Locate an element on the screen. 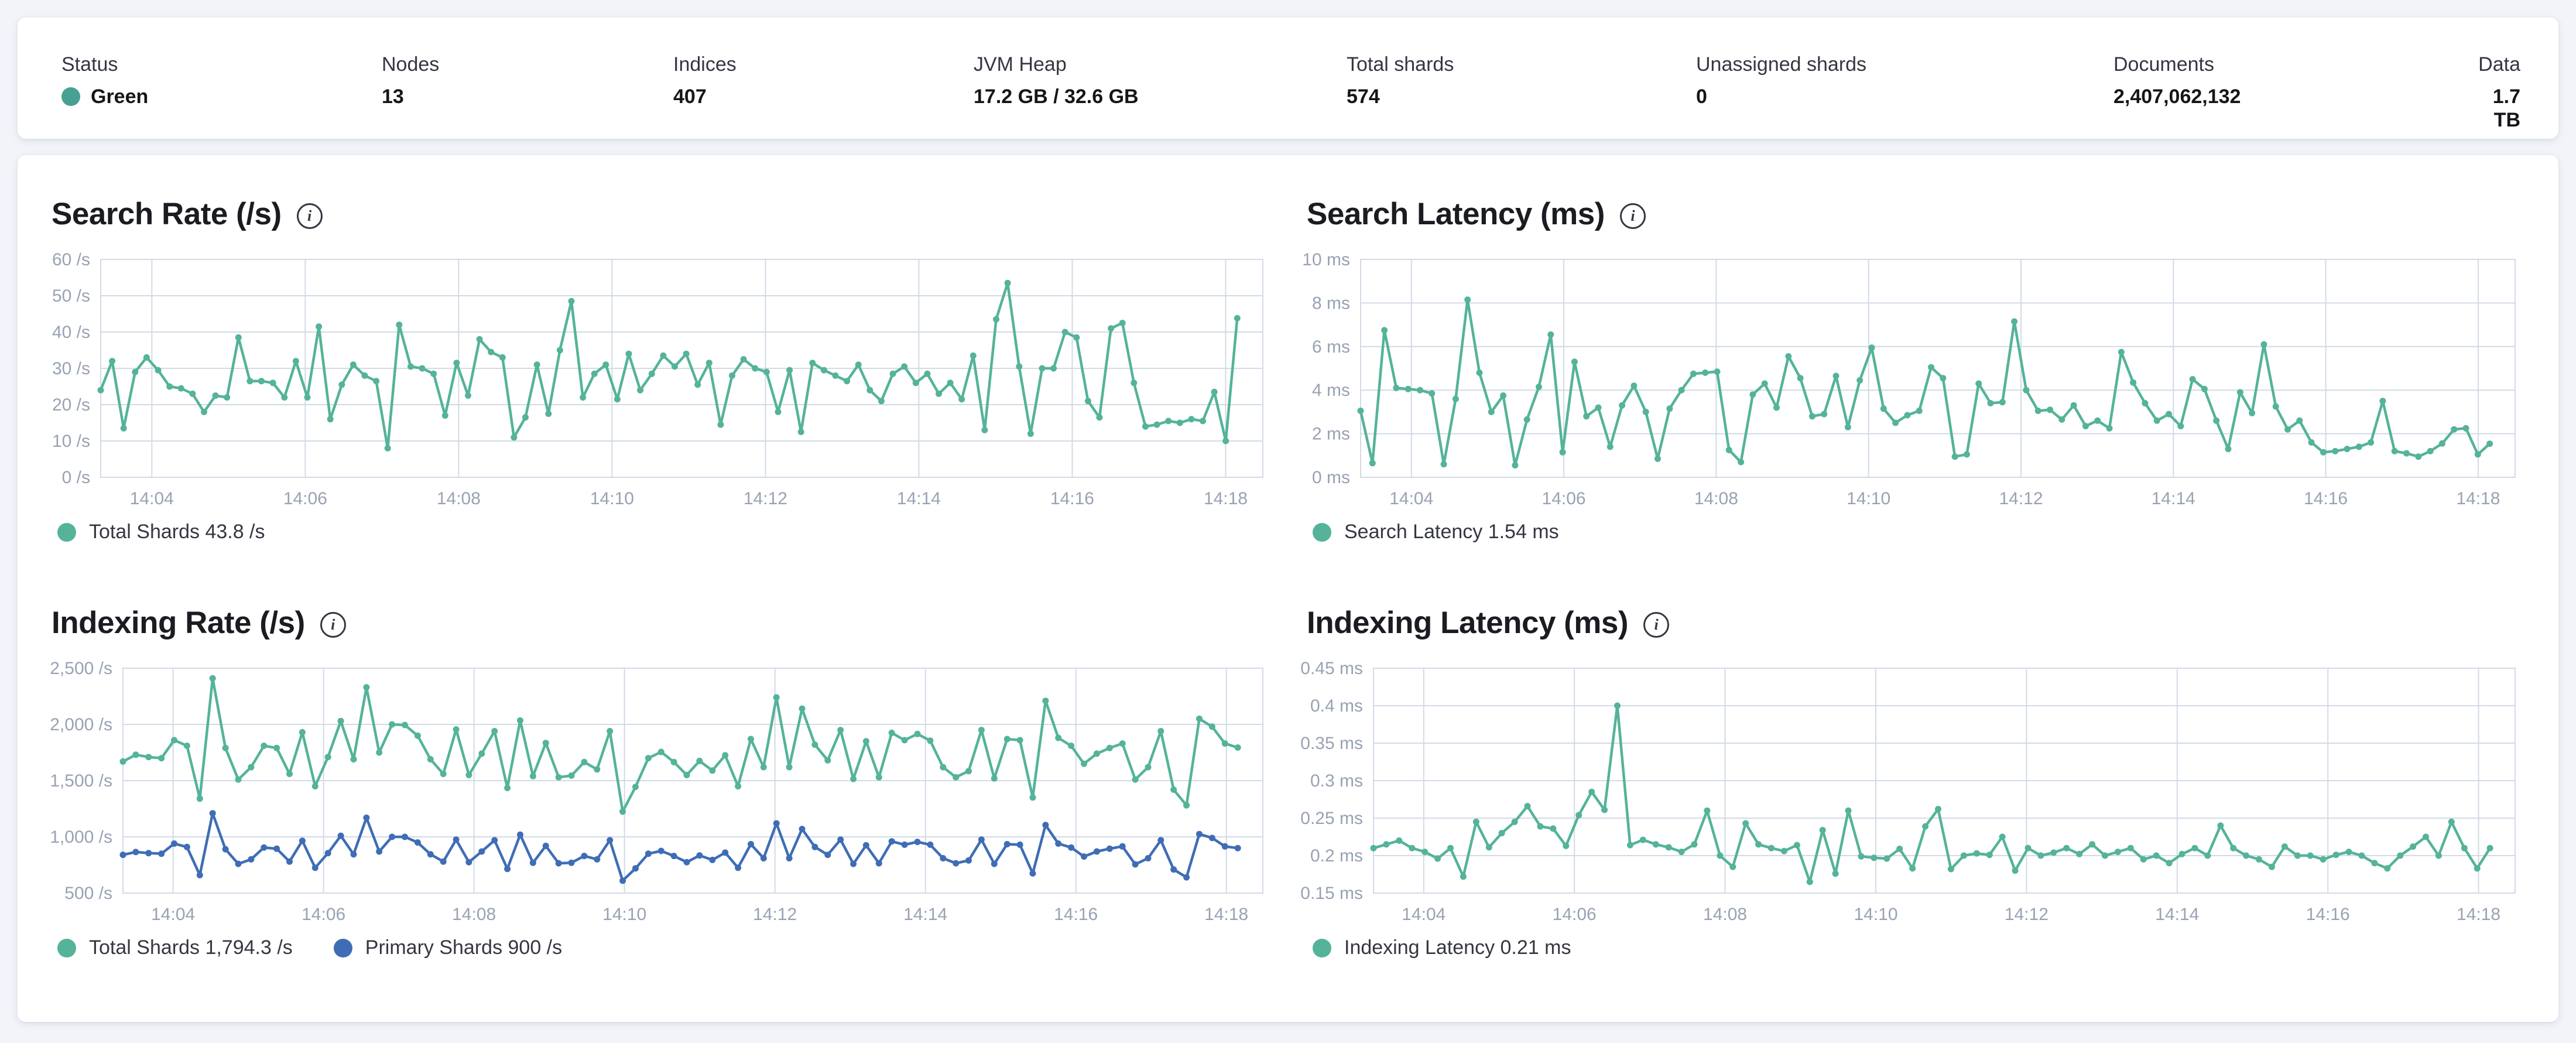 This screenshot has width=2576, height=1043. legend-item: Total Shards 1,794.3 /s is located at coordinates (175, 947).